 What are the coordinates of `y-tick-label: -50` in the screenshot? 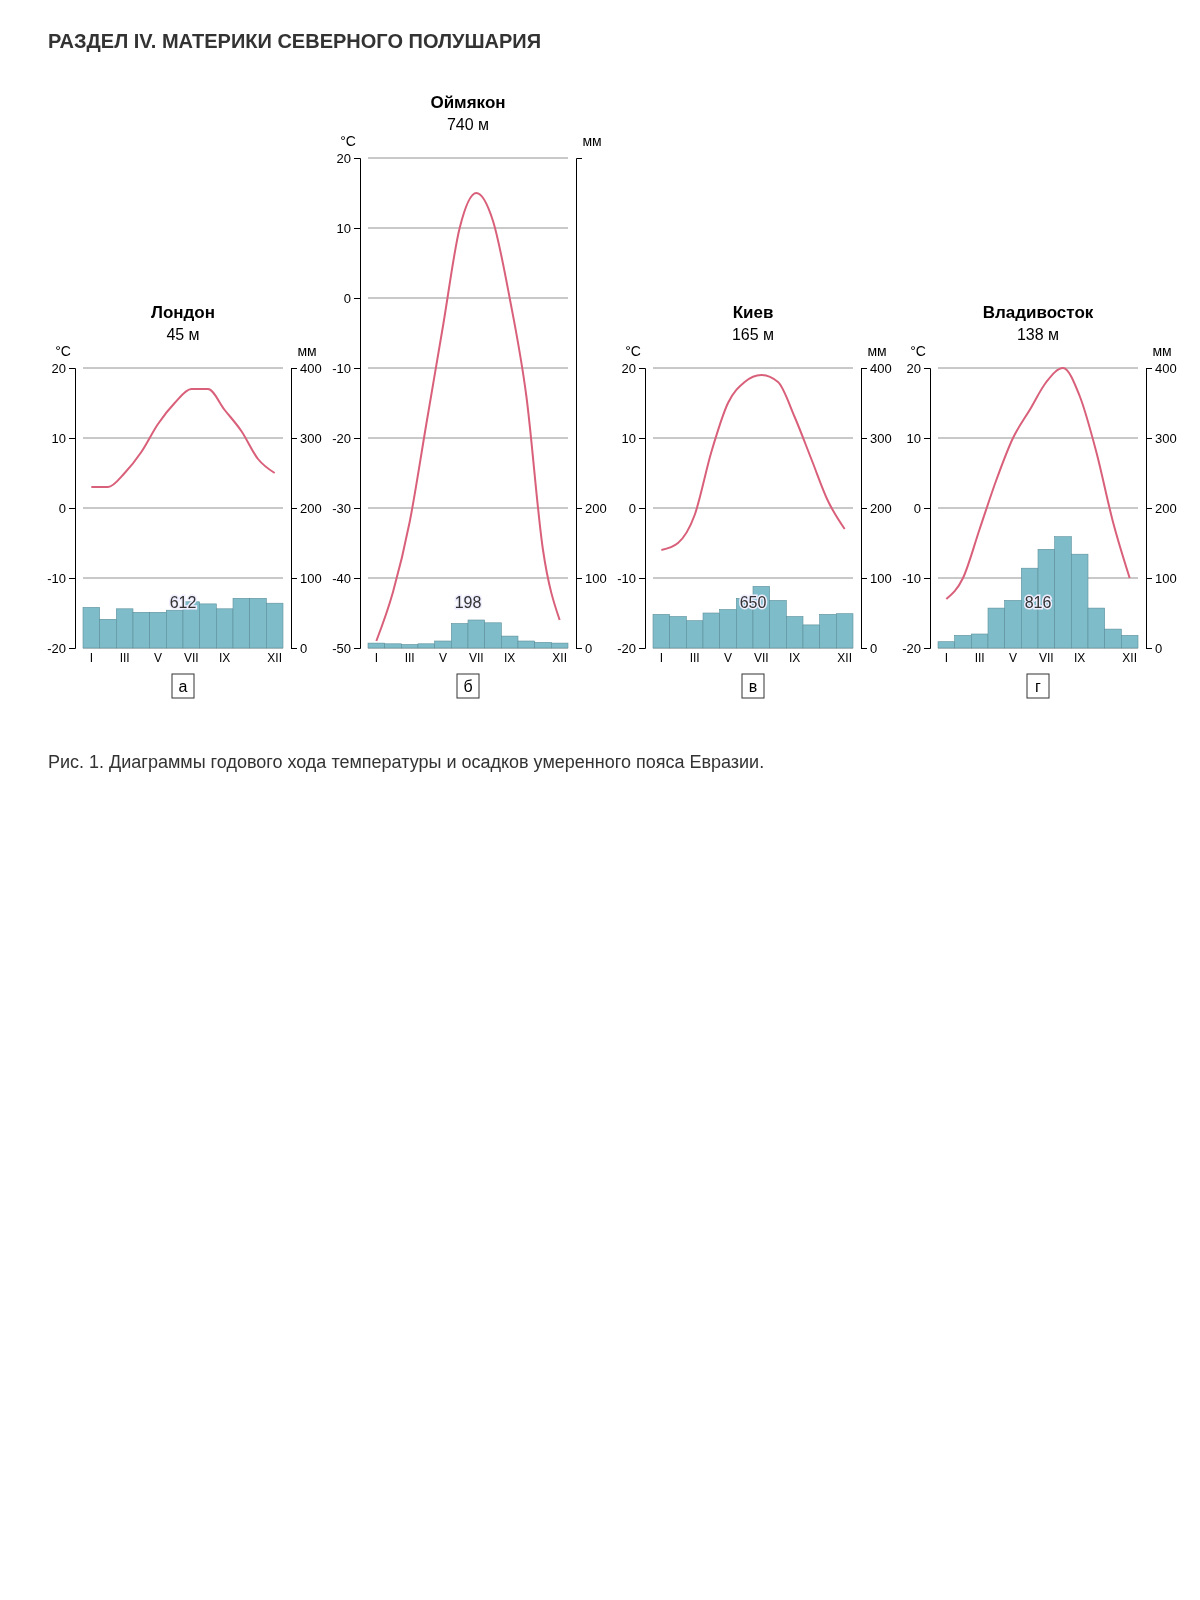 It's located at (341, 648).